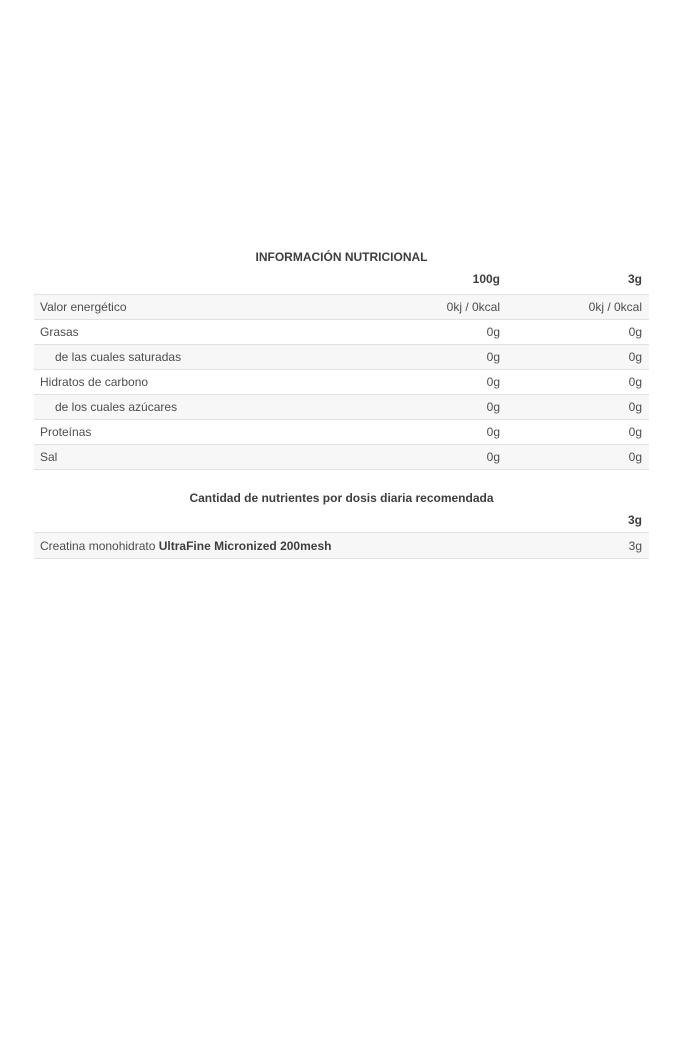  Describe the element at coordinates (615, 307) in the screenshot. I see `row-value-3g: 0kj / 0kcal` at that location.